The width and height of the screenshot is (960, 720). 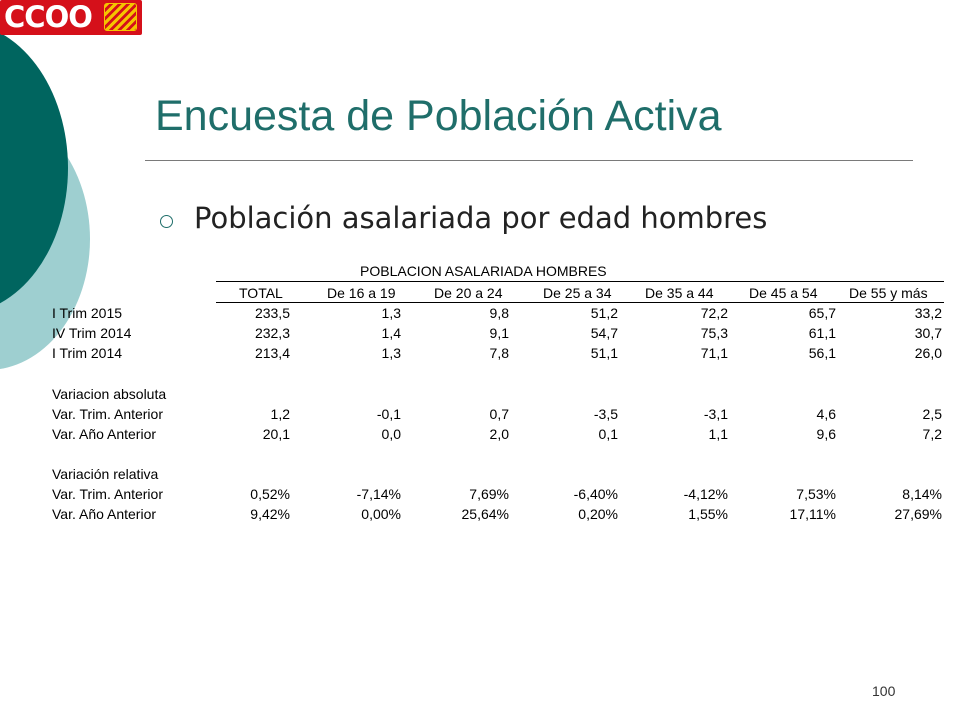 What do you see at coordinates (595, 494) in the screenshot?
I see `table-cell: -6,40%` at bounding box center [595, 494].